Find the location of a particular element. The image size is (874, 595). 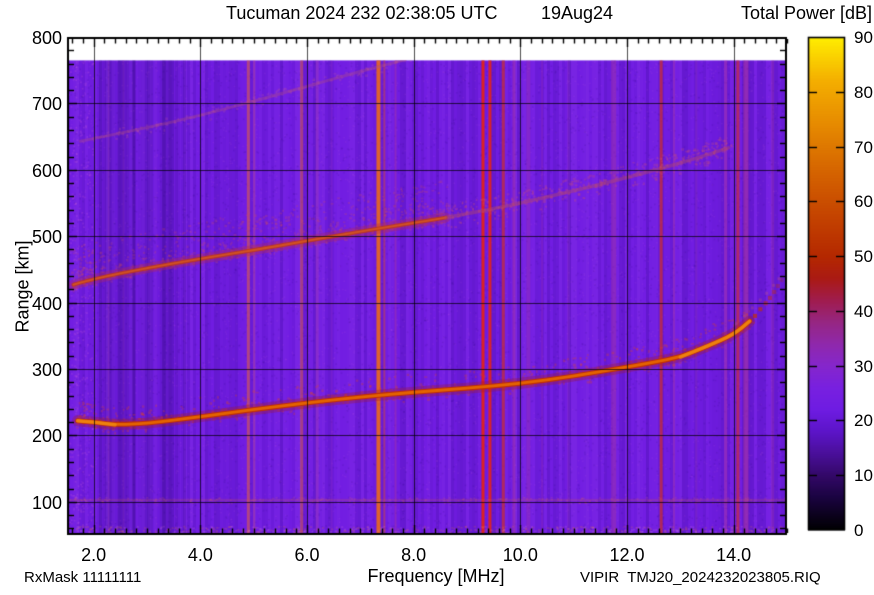

x-tick-label-10.0: 10.0 is located at coordinates (520, 555).